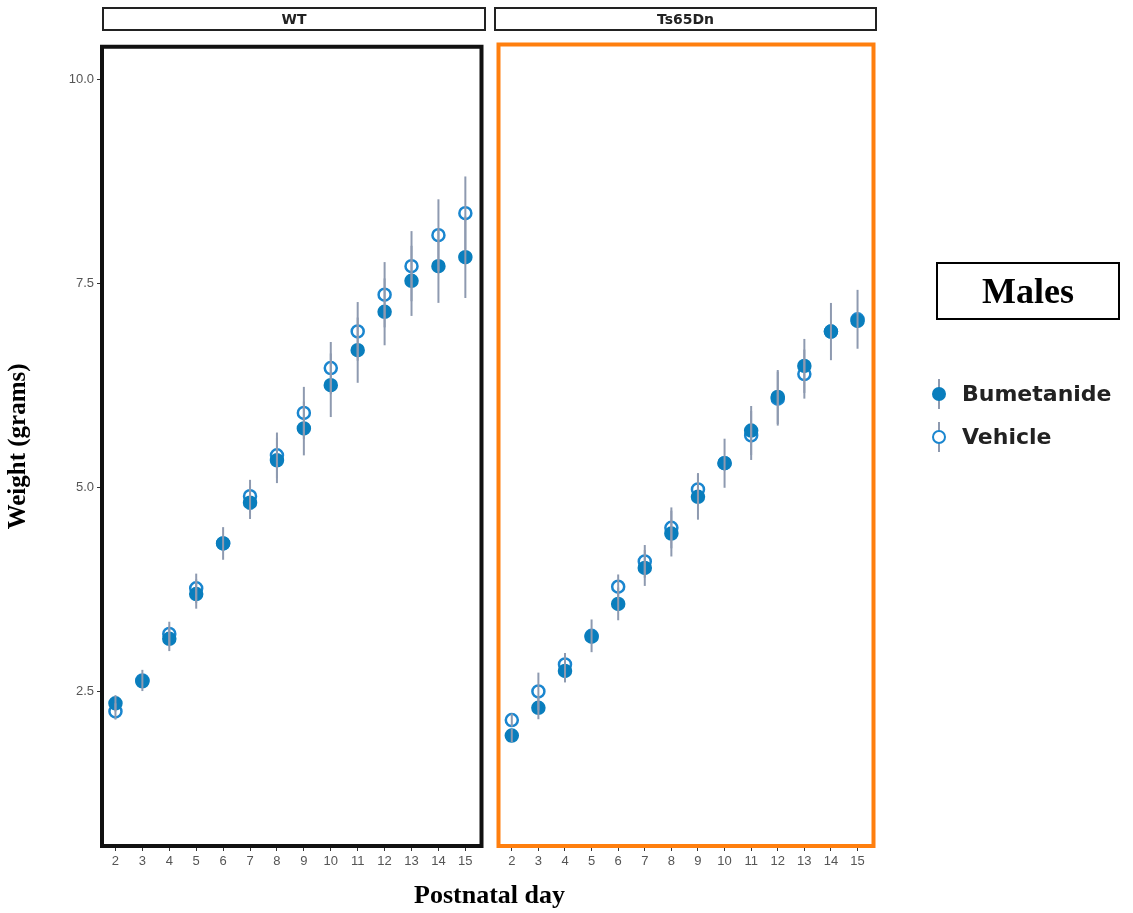  Describe the element at coordinates (1007, 436) in the screenshot. I see `legend-label: Vehicle` at that location.